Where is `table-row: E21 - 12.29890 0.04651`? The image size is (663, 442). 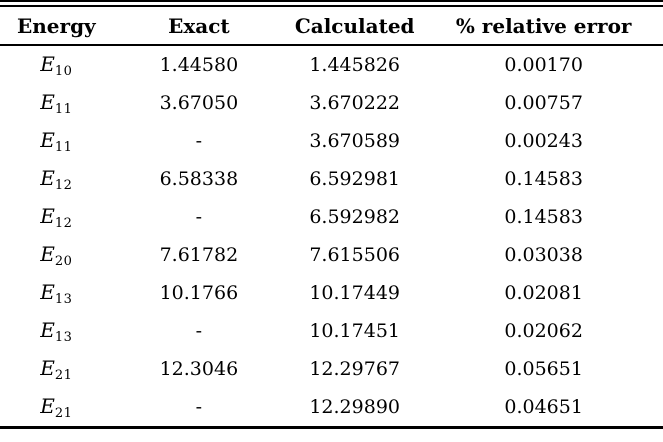
table-row: E21 - 12.29890 0.04651 is located at coordinates (331, 408).